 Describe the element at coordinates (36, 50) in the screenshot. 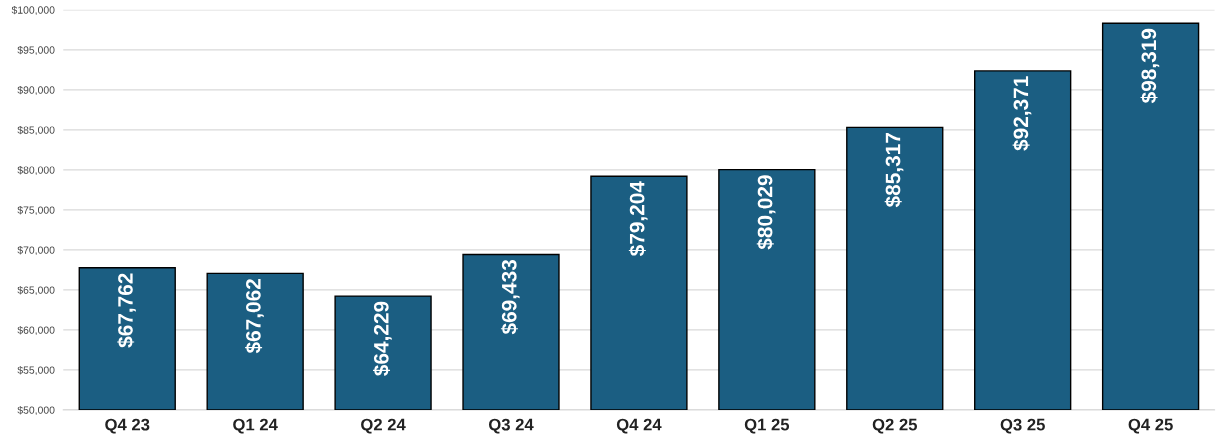

I see `y-tick-label: $95,000` at that location.